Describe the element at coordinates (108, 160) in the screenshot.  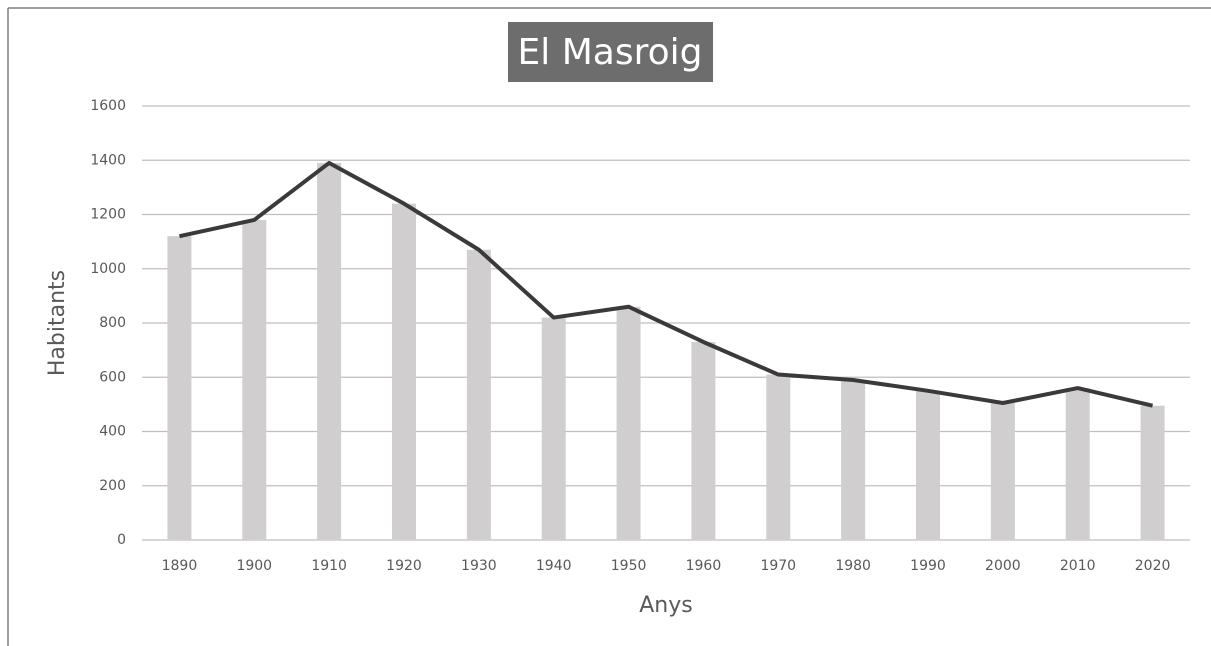
I see `y-tick-label: 1400` at that location.